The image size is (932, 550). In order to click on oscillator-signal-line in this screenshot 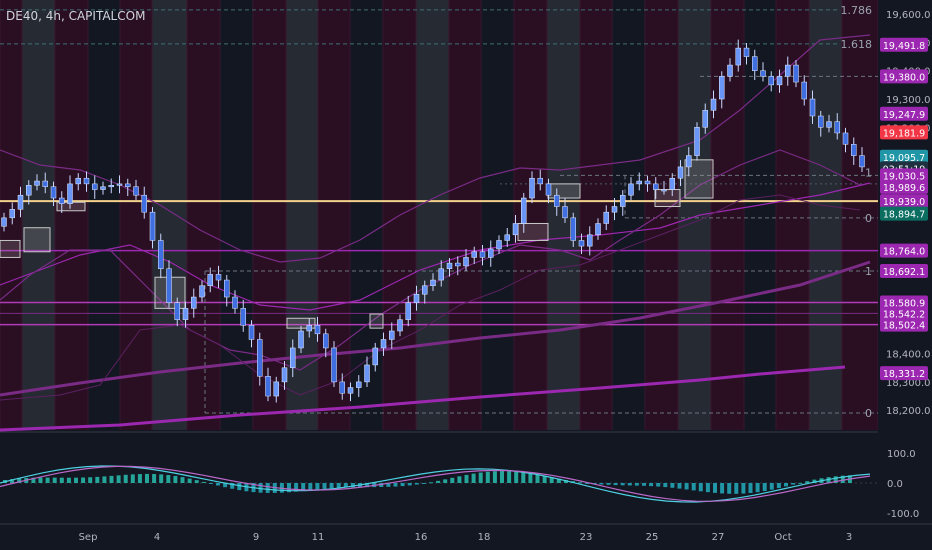, I will do `click(435, 483)`.